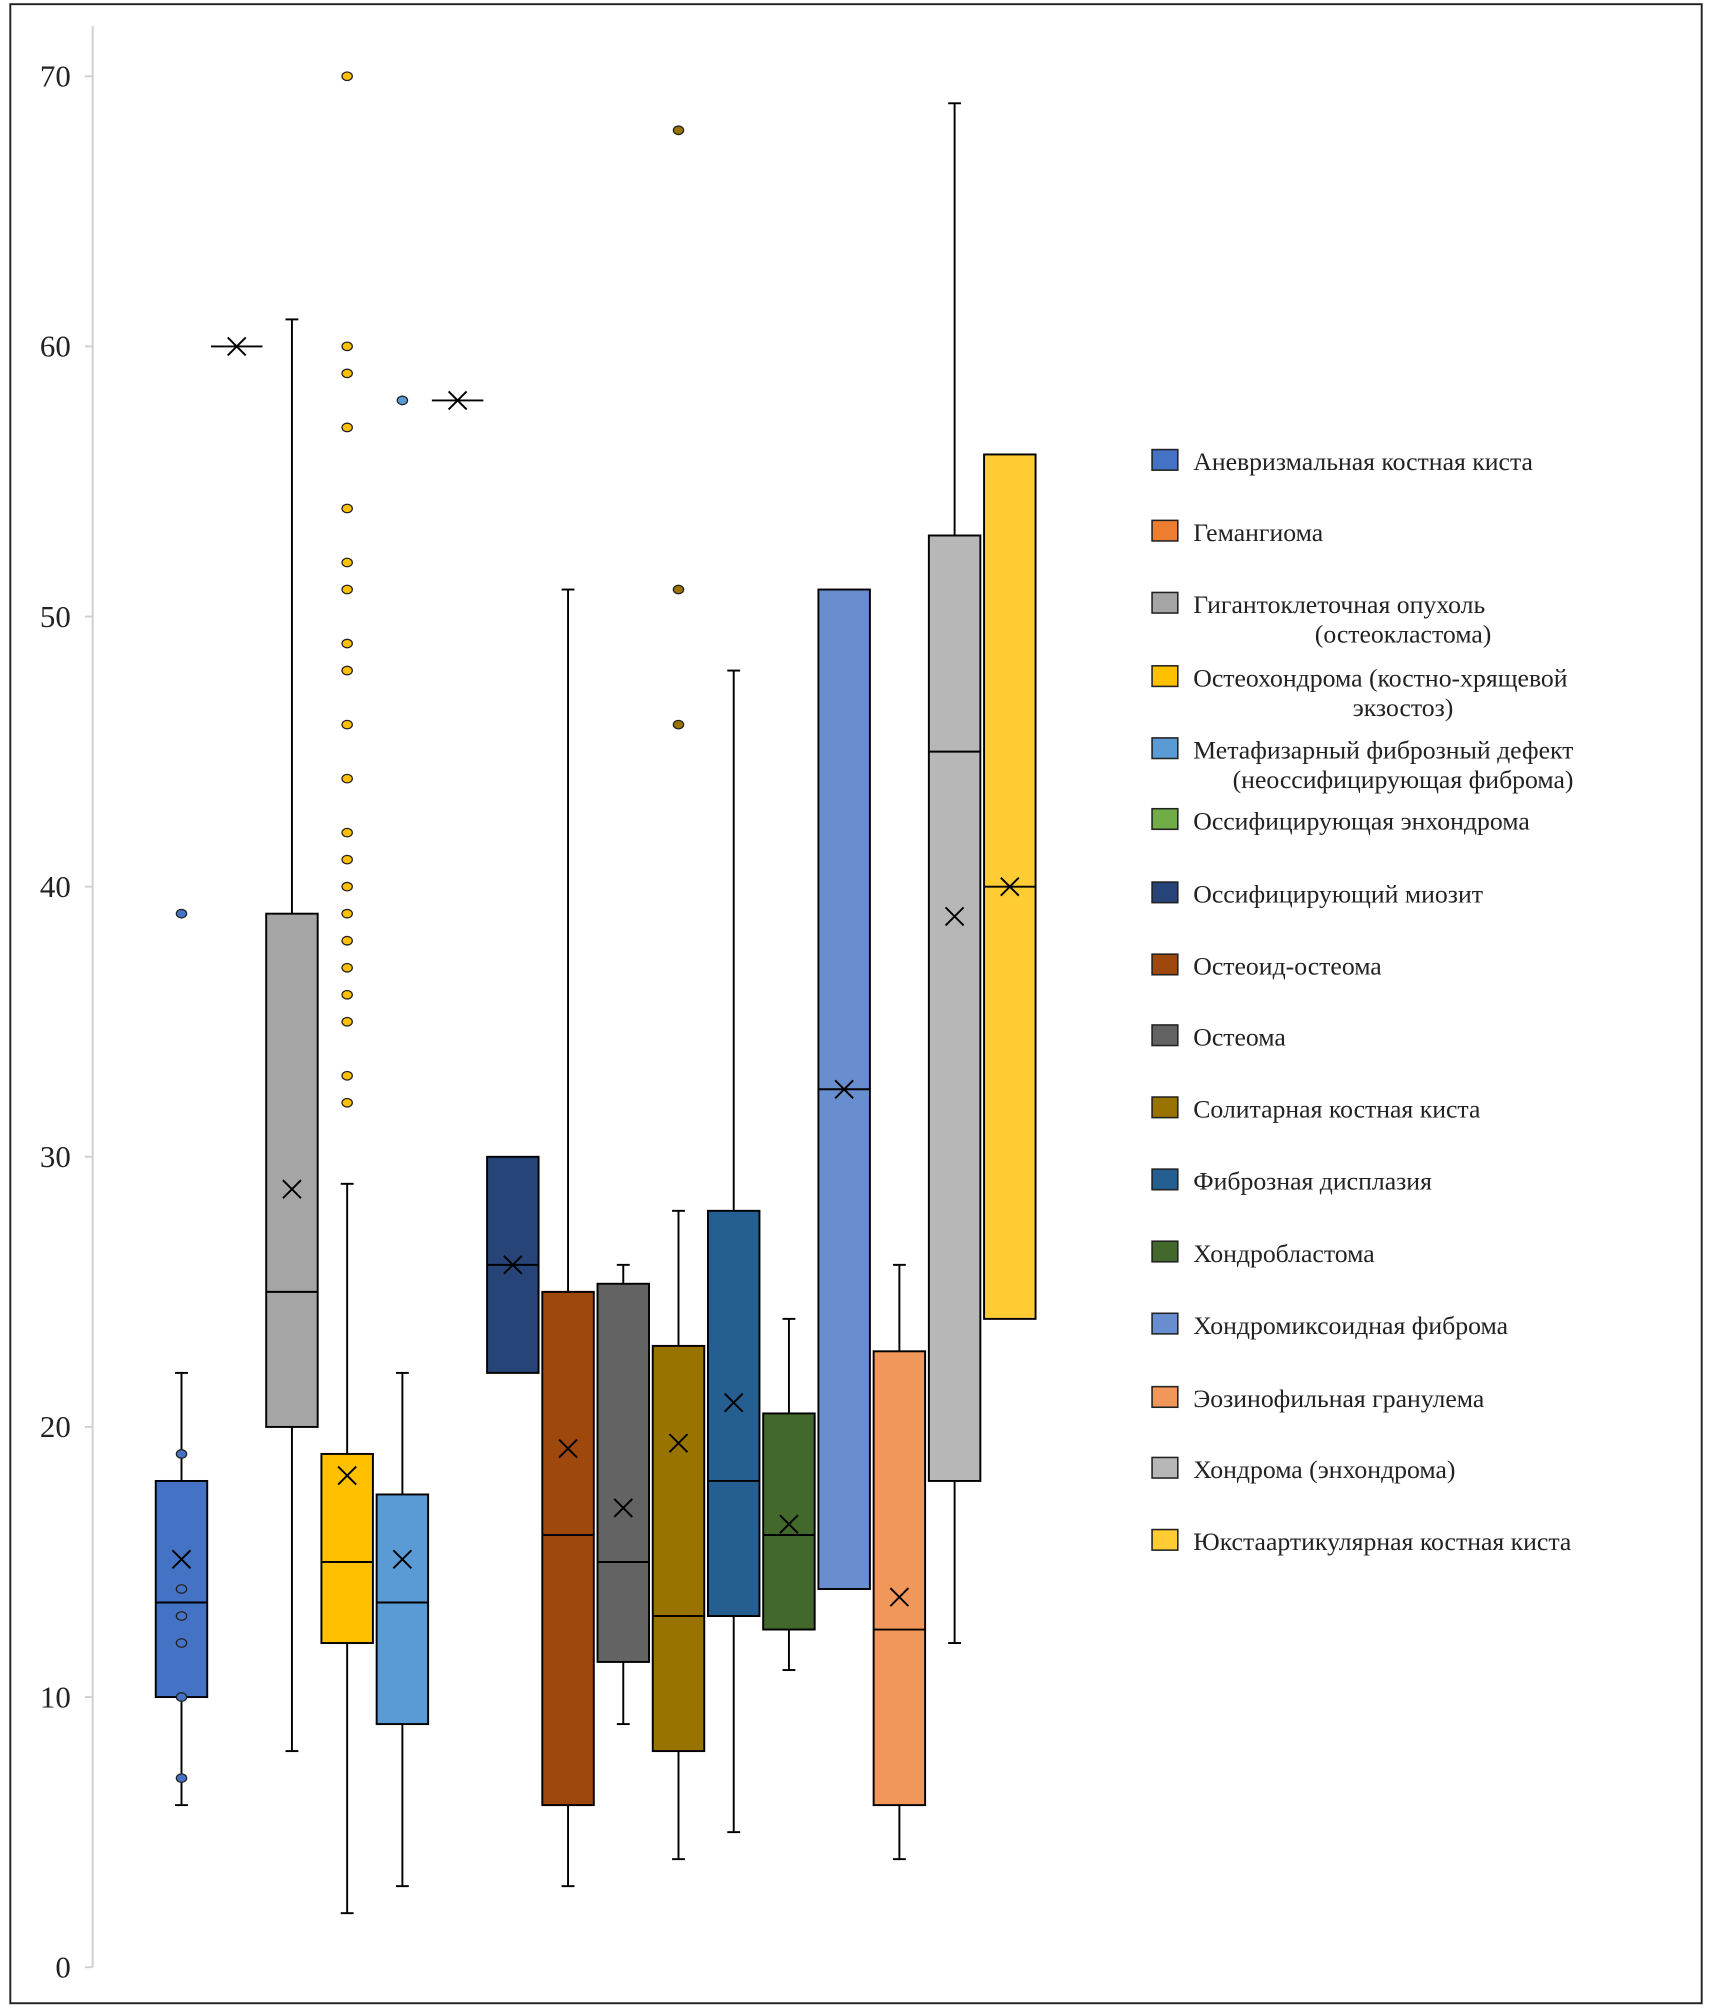 The height and width of the screenshot is (2010, 1712). Describe the element at coordinates (66, 1021) in the screenshot. I see `y-axis-ticks: 0 10 20 30 40 50 60 70` at that location.